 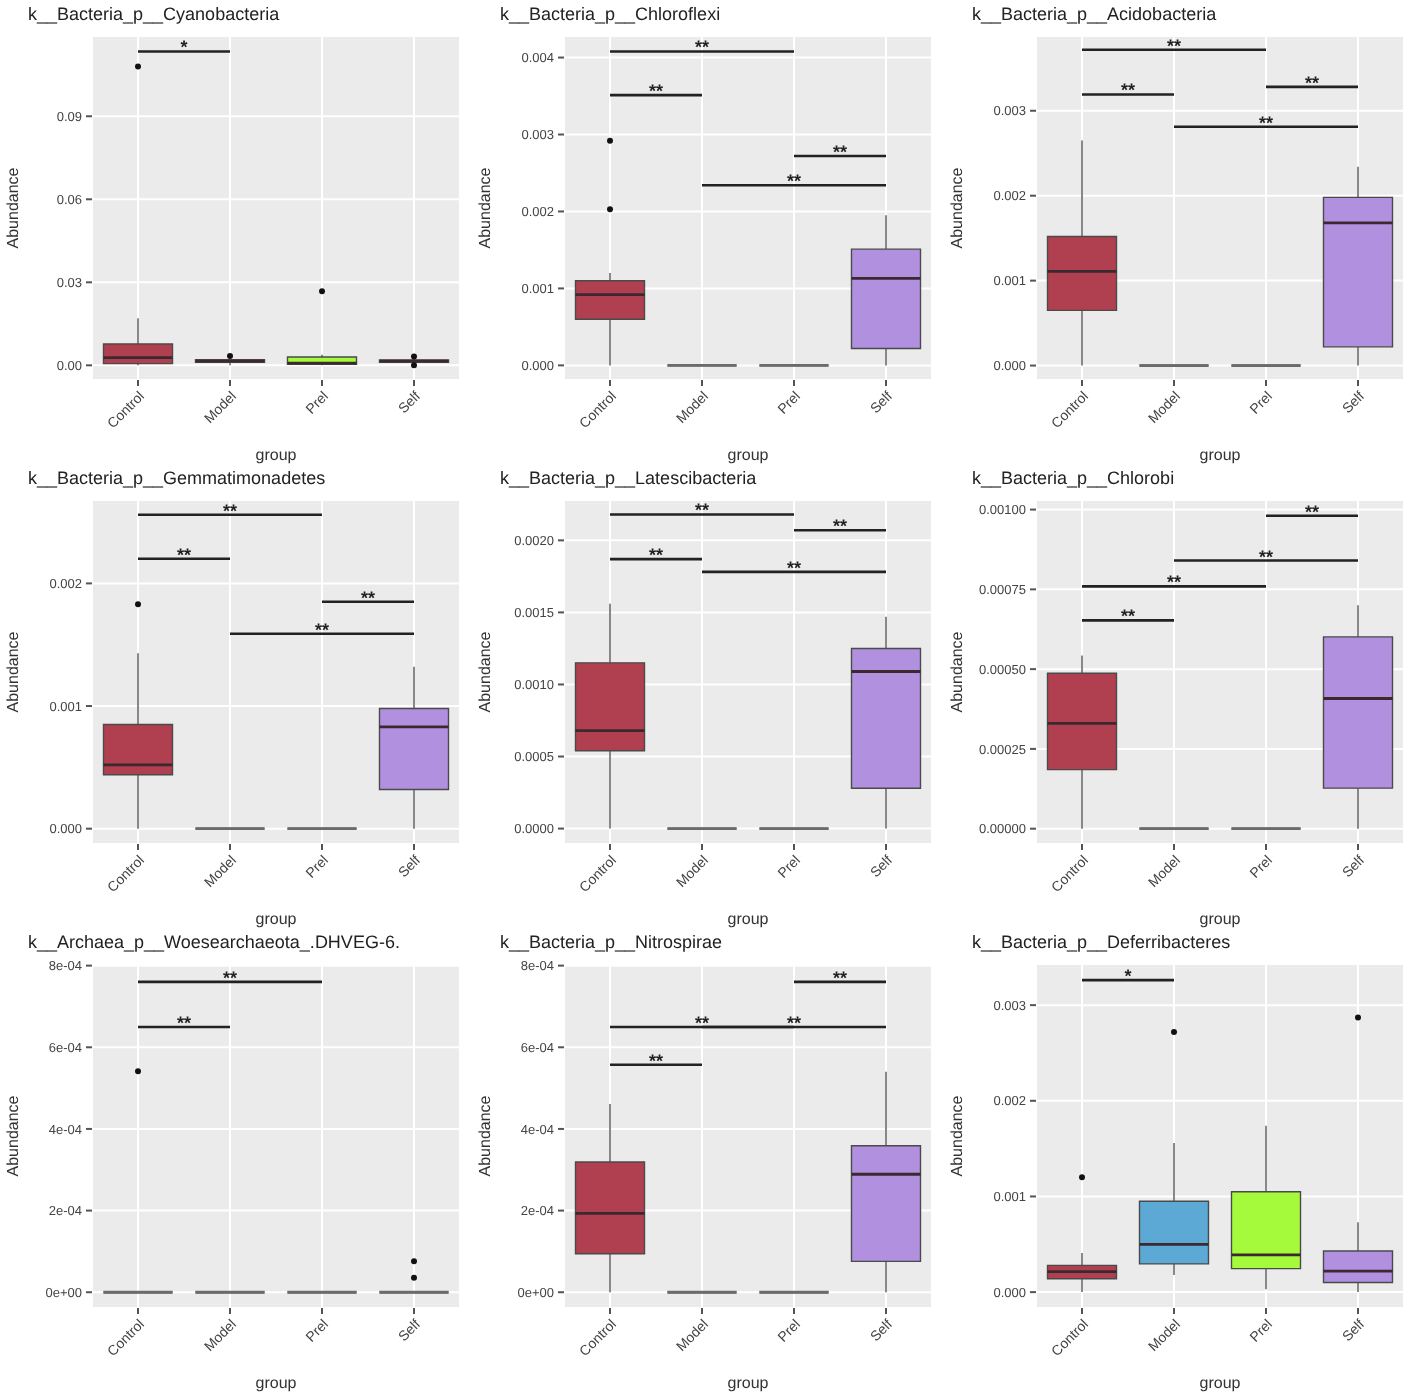 What do you see at coordinates (611, 943) in the screenshot?
I see `chart-title: k__Bacteria_p__Nitrospirae` at bounding box center [611, 943].